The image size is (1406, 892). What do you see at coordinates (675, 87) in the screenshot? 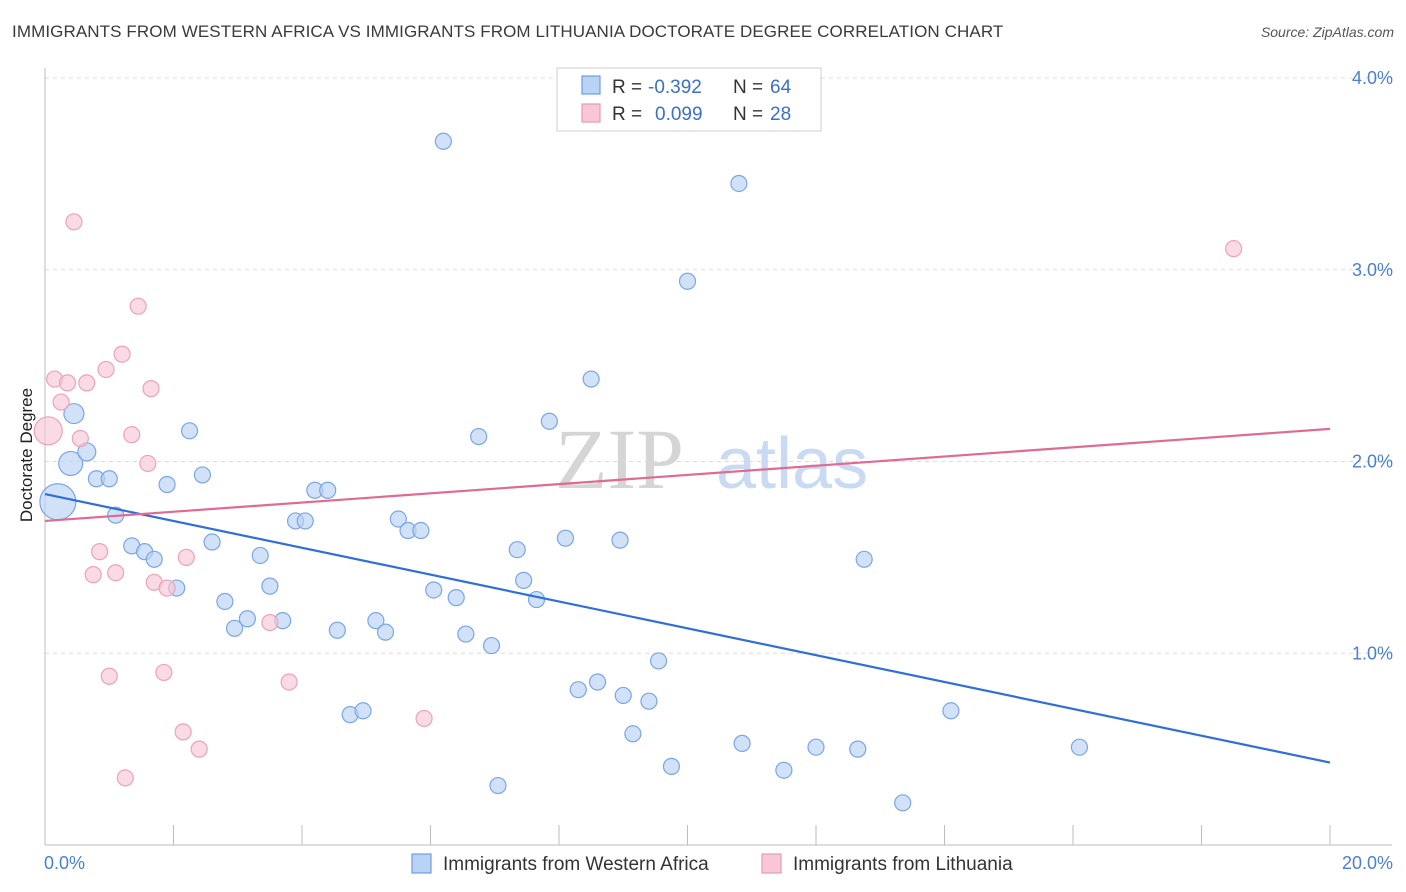
I see `legend-r-value-1: -0.392` at bounding box center [675, 87].